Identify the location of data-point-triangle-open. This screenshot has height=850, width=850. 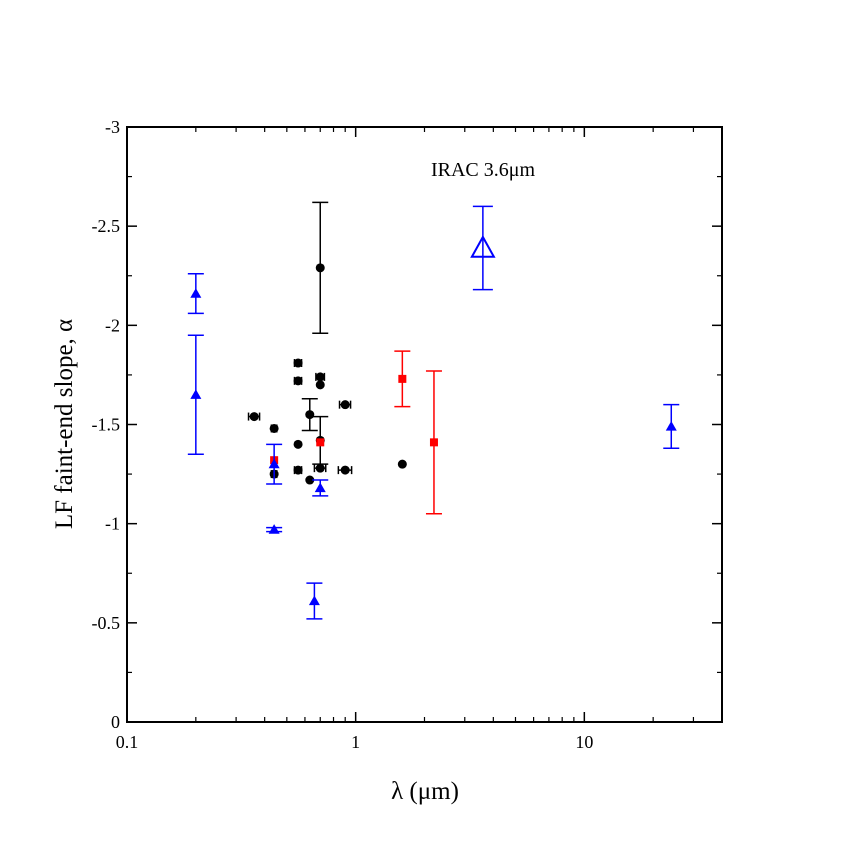
(483, 246).